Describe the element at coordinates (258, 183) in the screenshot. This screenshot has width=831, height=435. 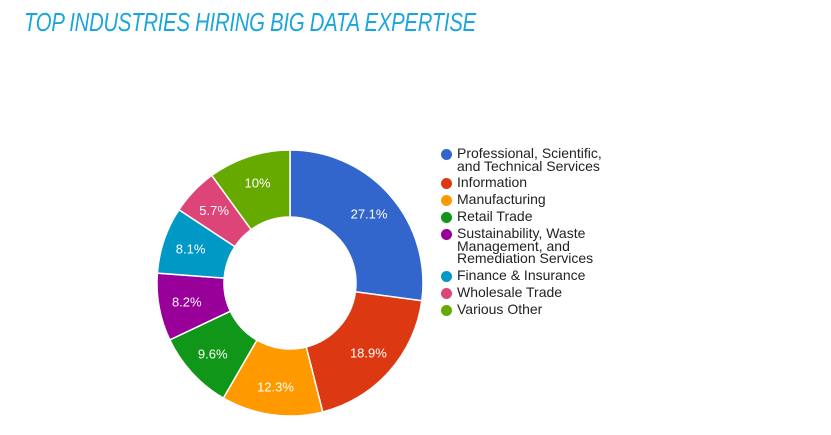
I see `slice-value-label: 10%` at that location.